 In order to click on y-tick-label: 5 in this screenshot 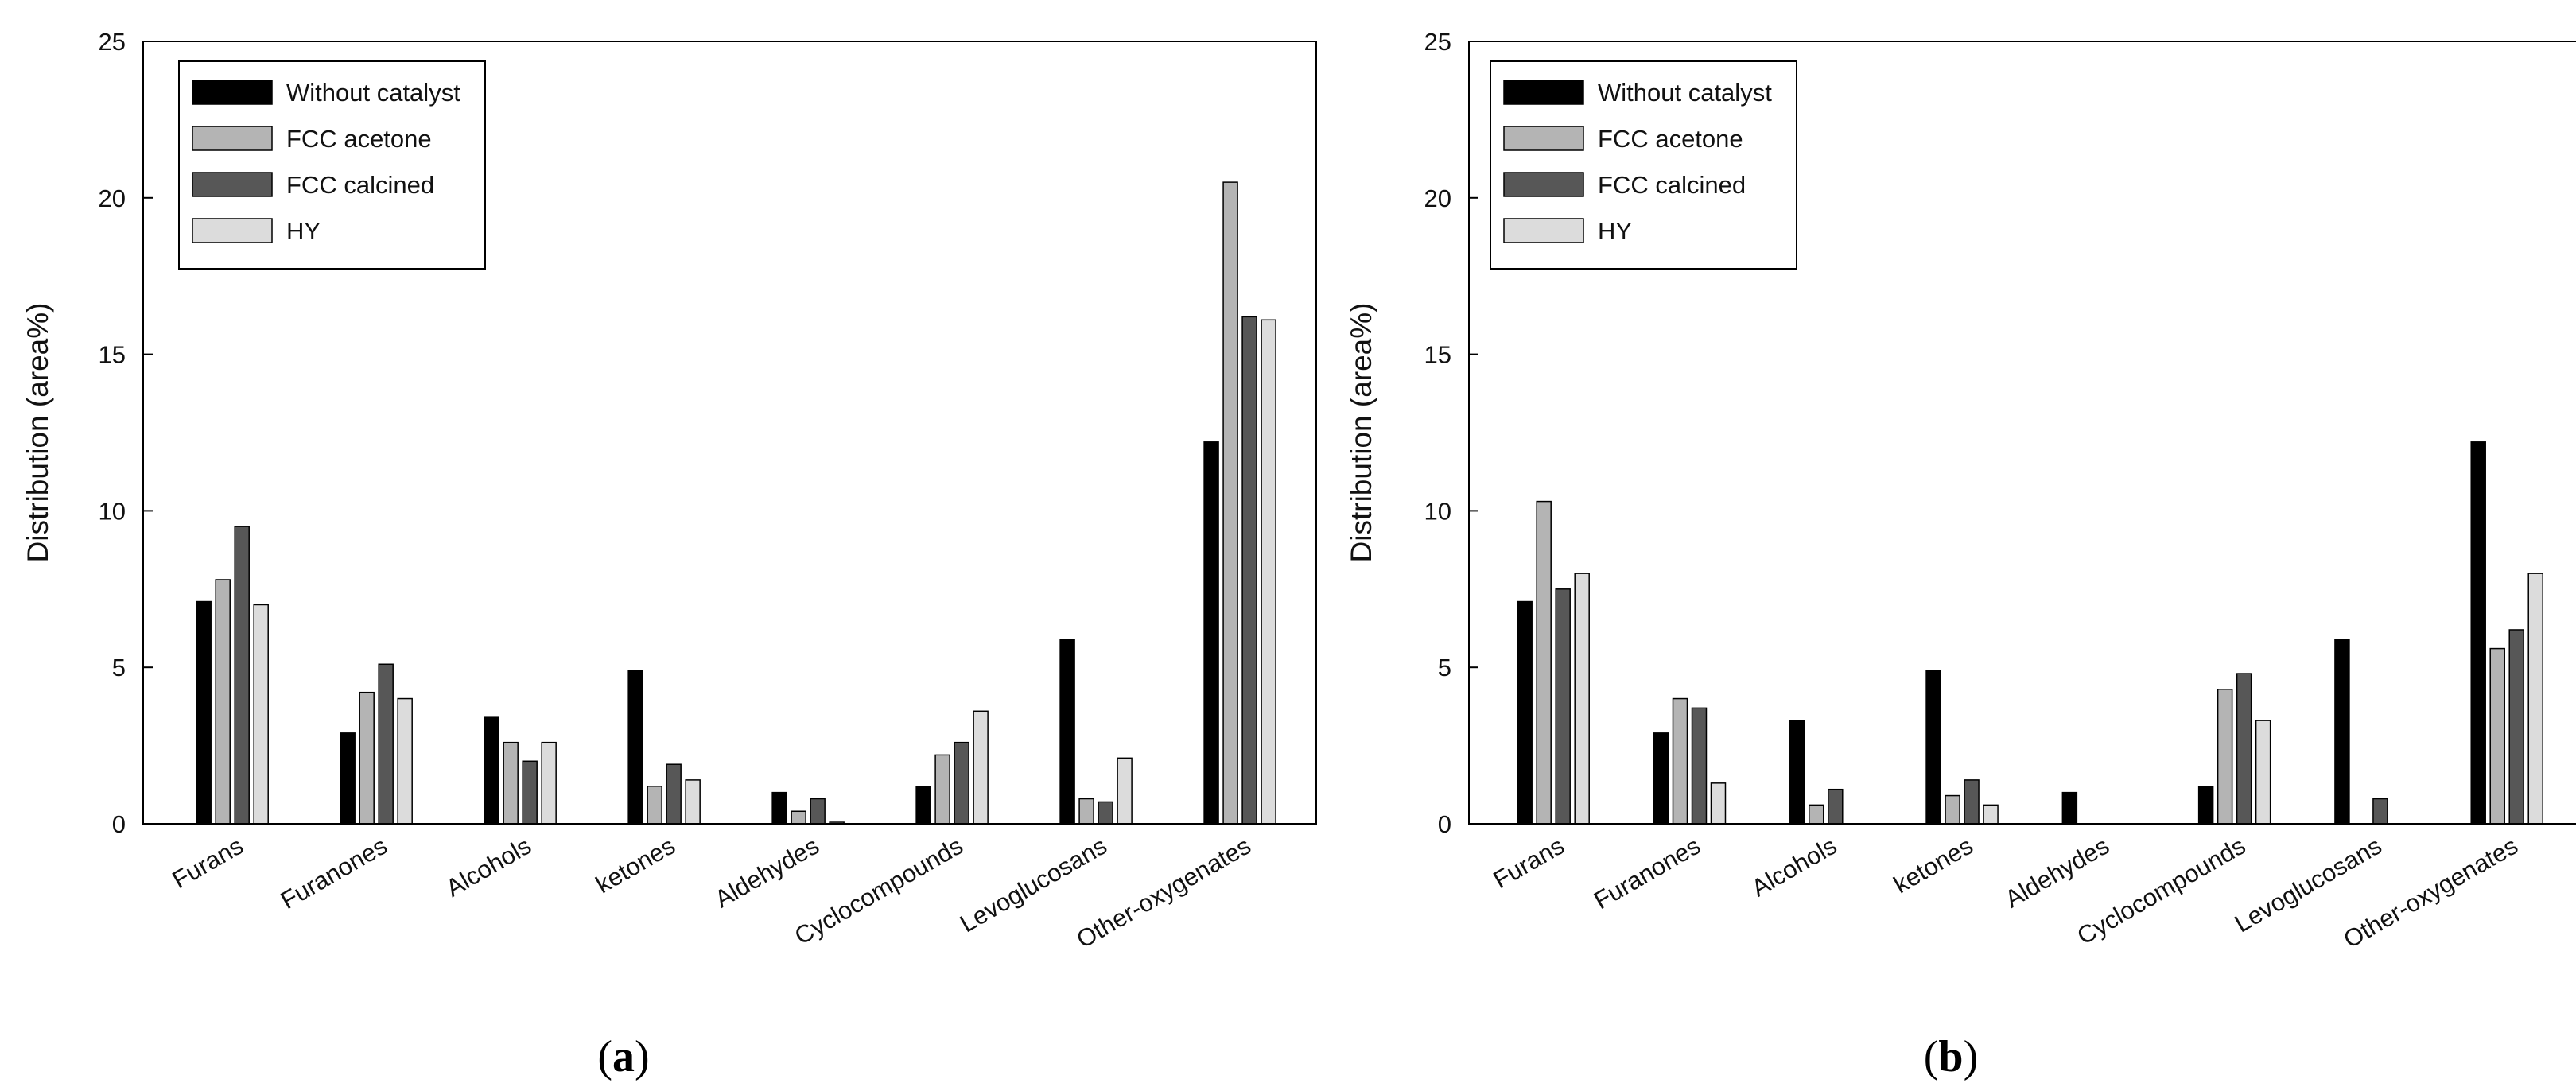, I will do `click(1444, 667)`.